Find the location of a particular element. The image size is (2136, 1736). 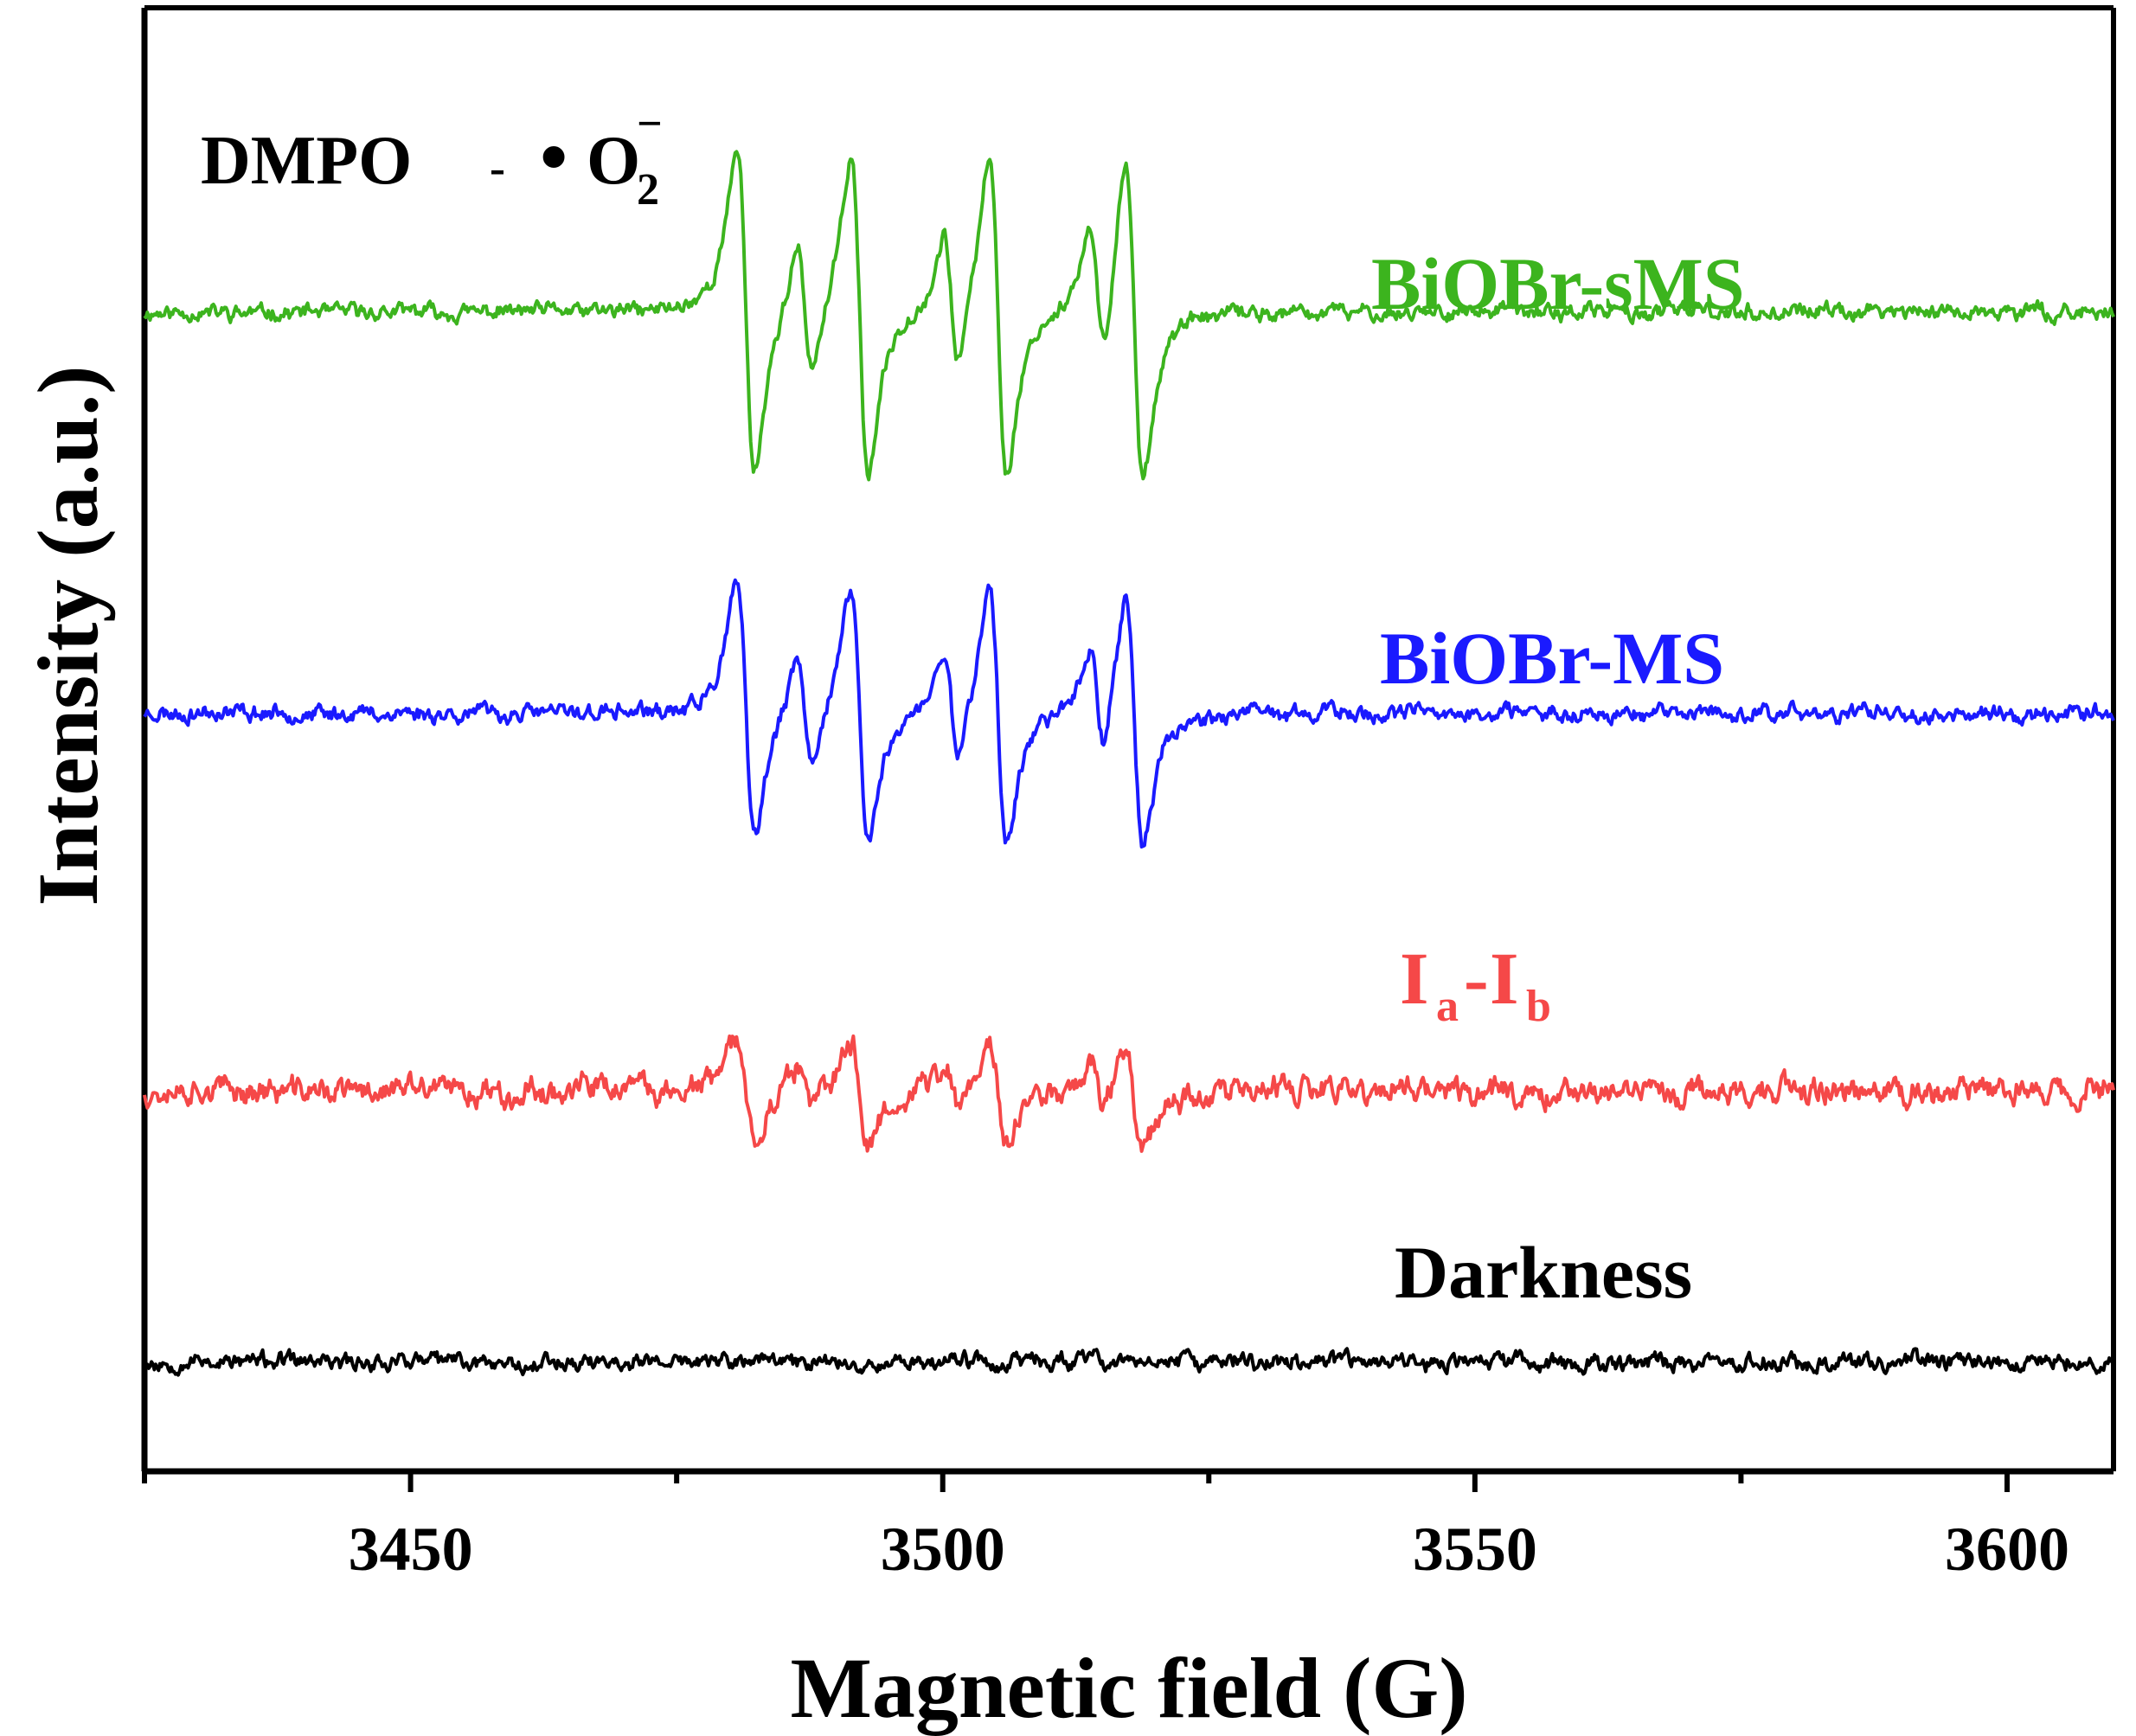

annotation-radical: O is located at coordinates (613, 161).